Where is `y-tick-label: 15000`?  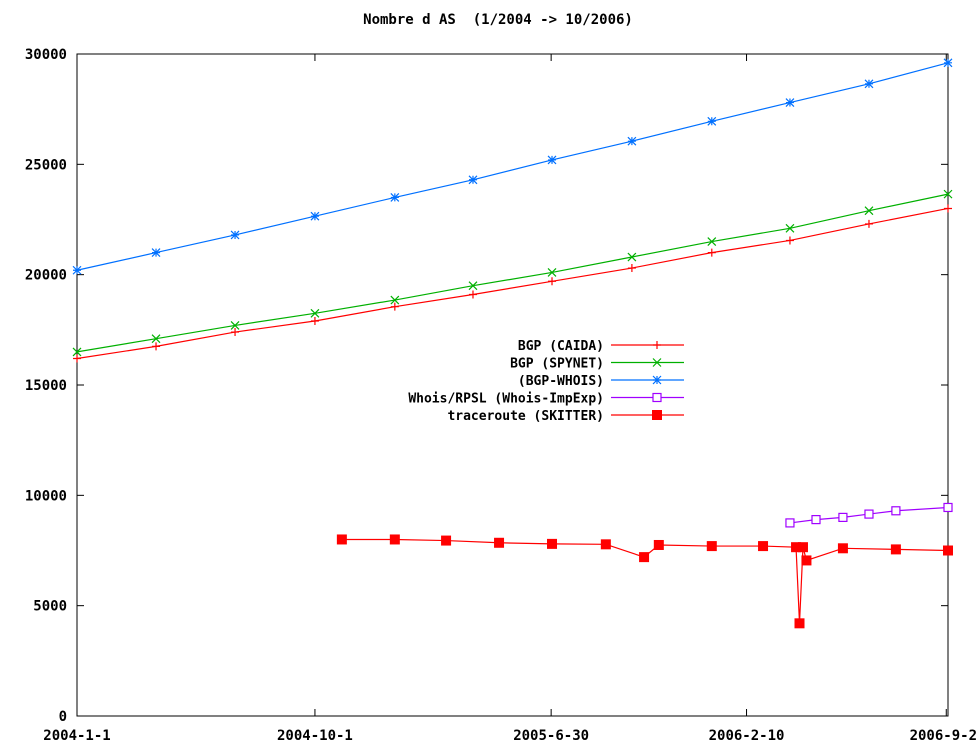
y-tick-label: 15000 is located at coordinates (46, 386).